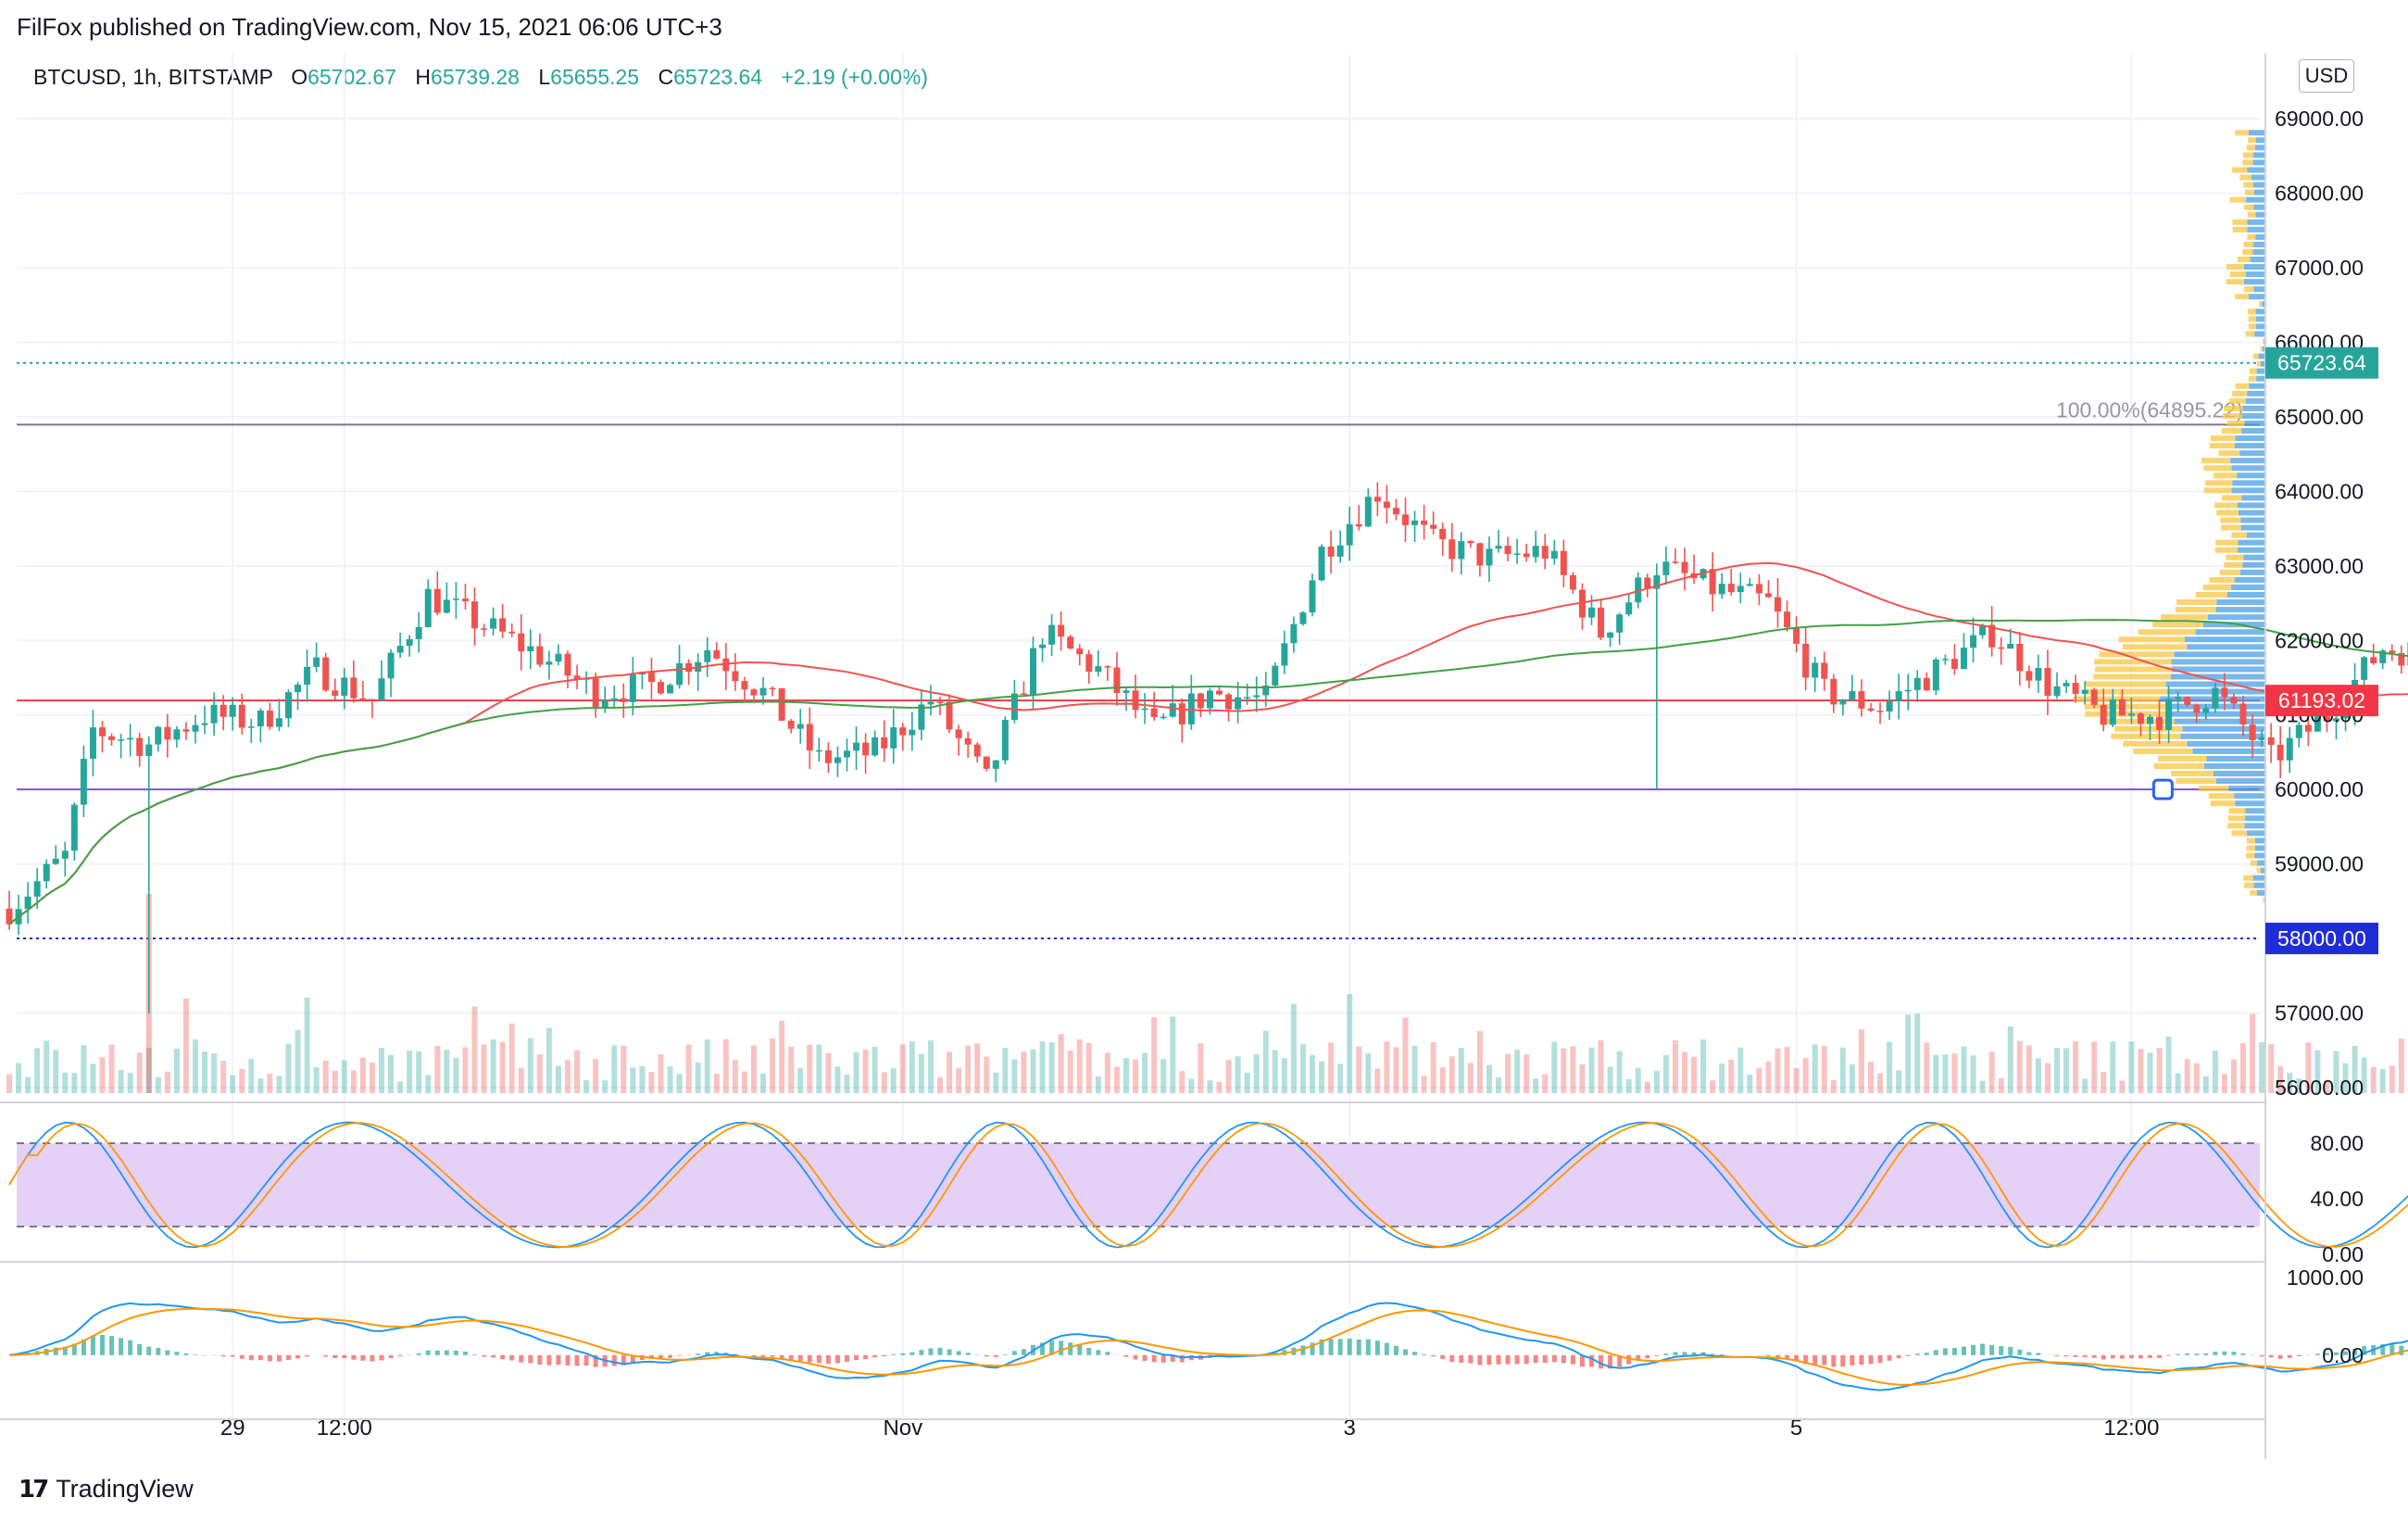 This screenshot has width=2408, height=1523. I want to click on x-tick-label: 5, so click(1796, 1428).